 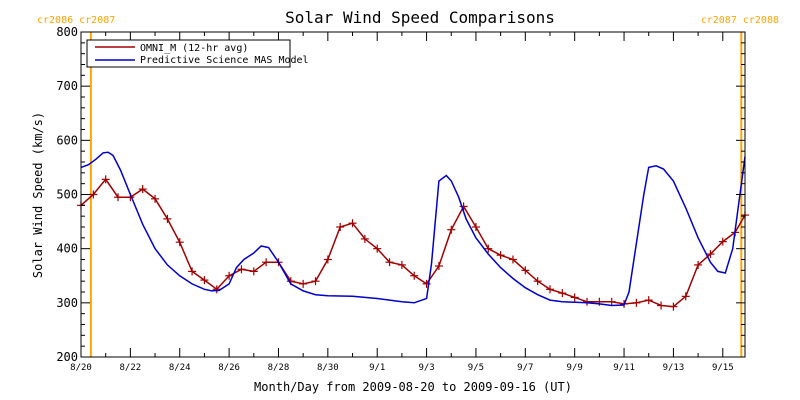 I want to click on marker-label-left: cr2086 cr2087, so click(x=76, y=20).